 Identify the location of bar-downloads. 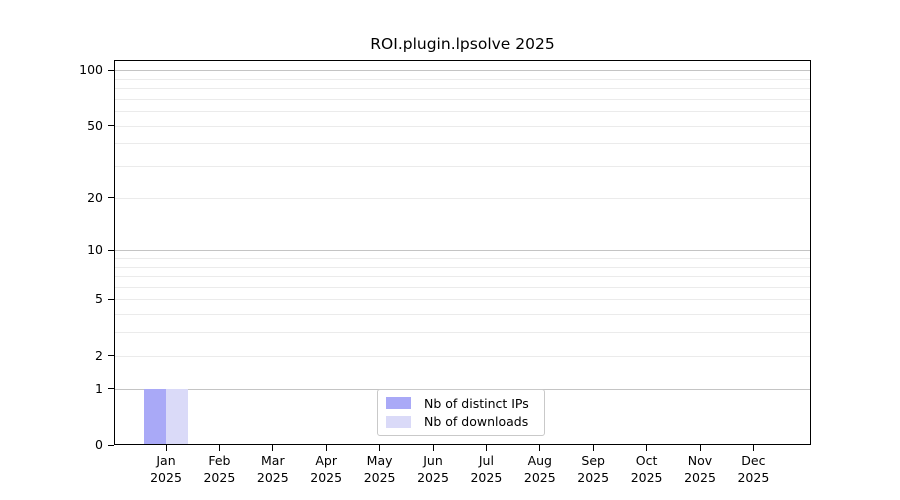
(177, 416).